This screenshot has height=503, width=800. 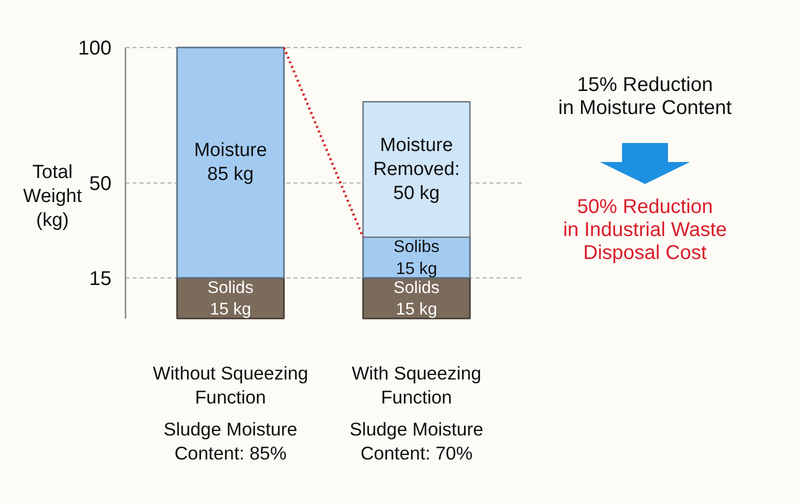 What do you see at coordinates (645, 97) in the screenshot?
I see `text: 15% Reduction in Moisture Content` at bounding box center [645, 97].